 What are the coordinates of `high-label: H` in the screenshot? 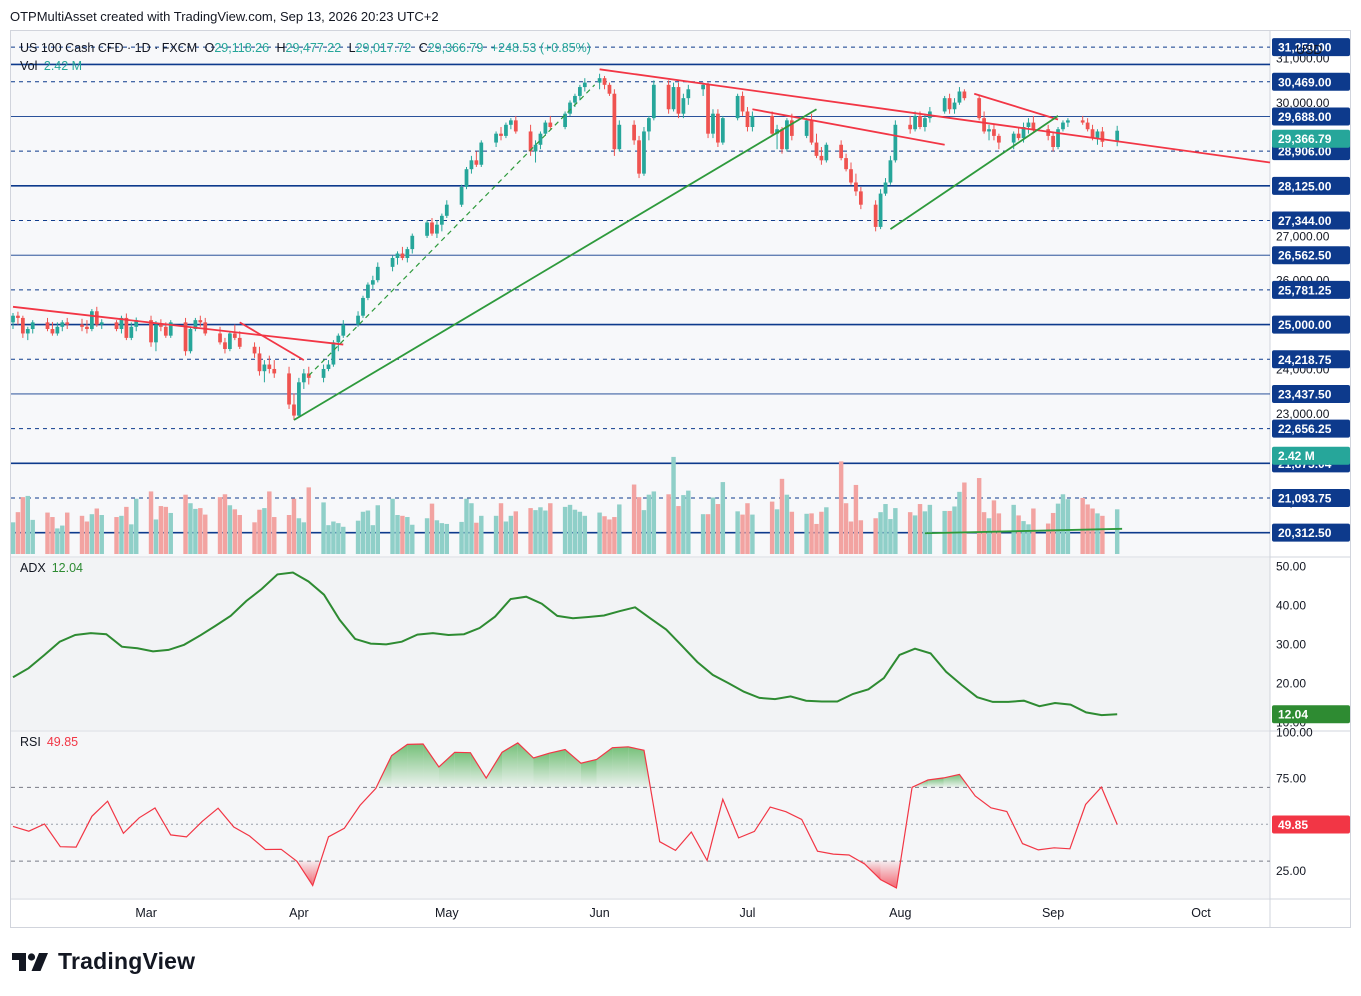 It's located at (281, 48).